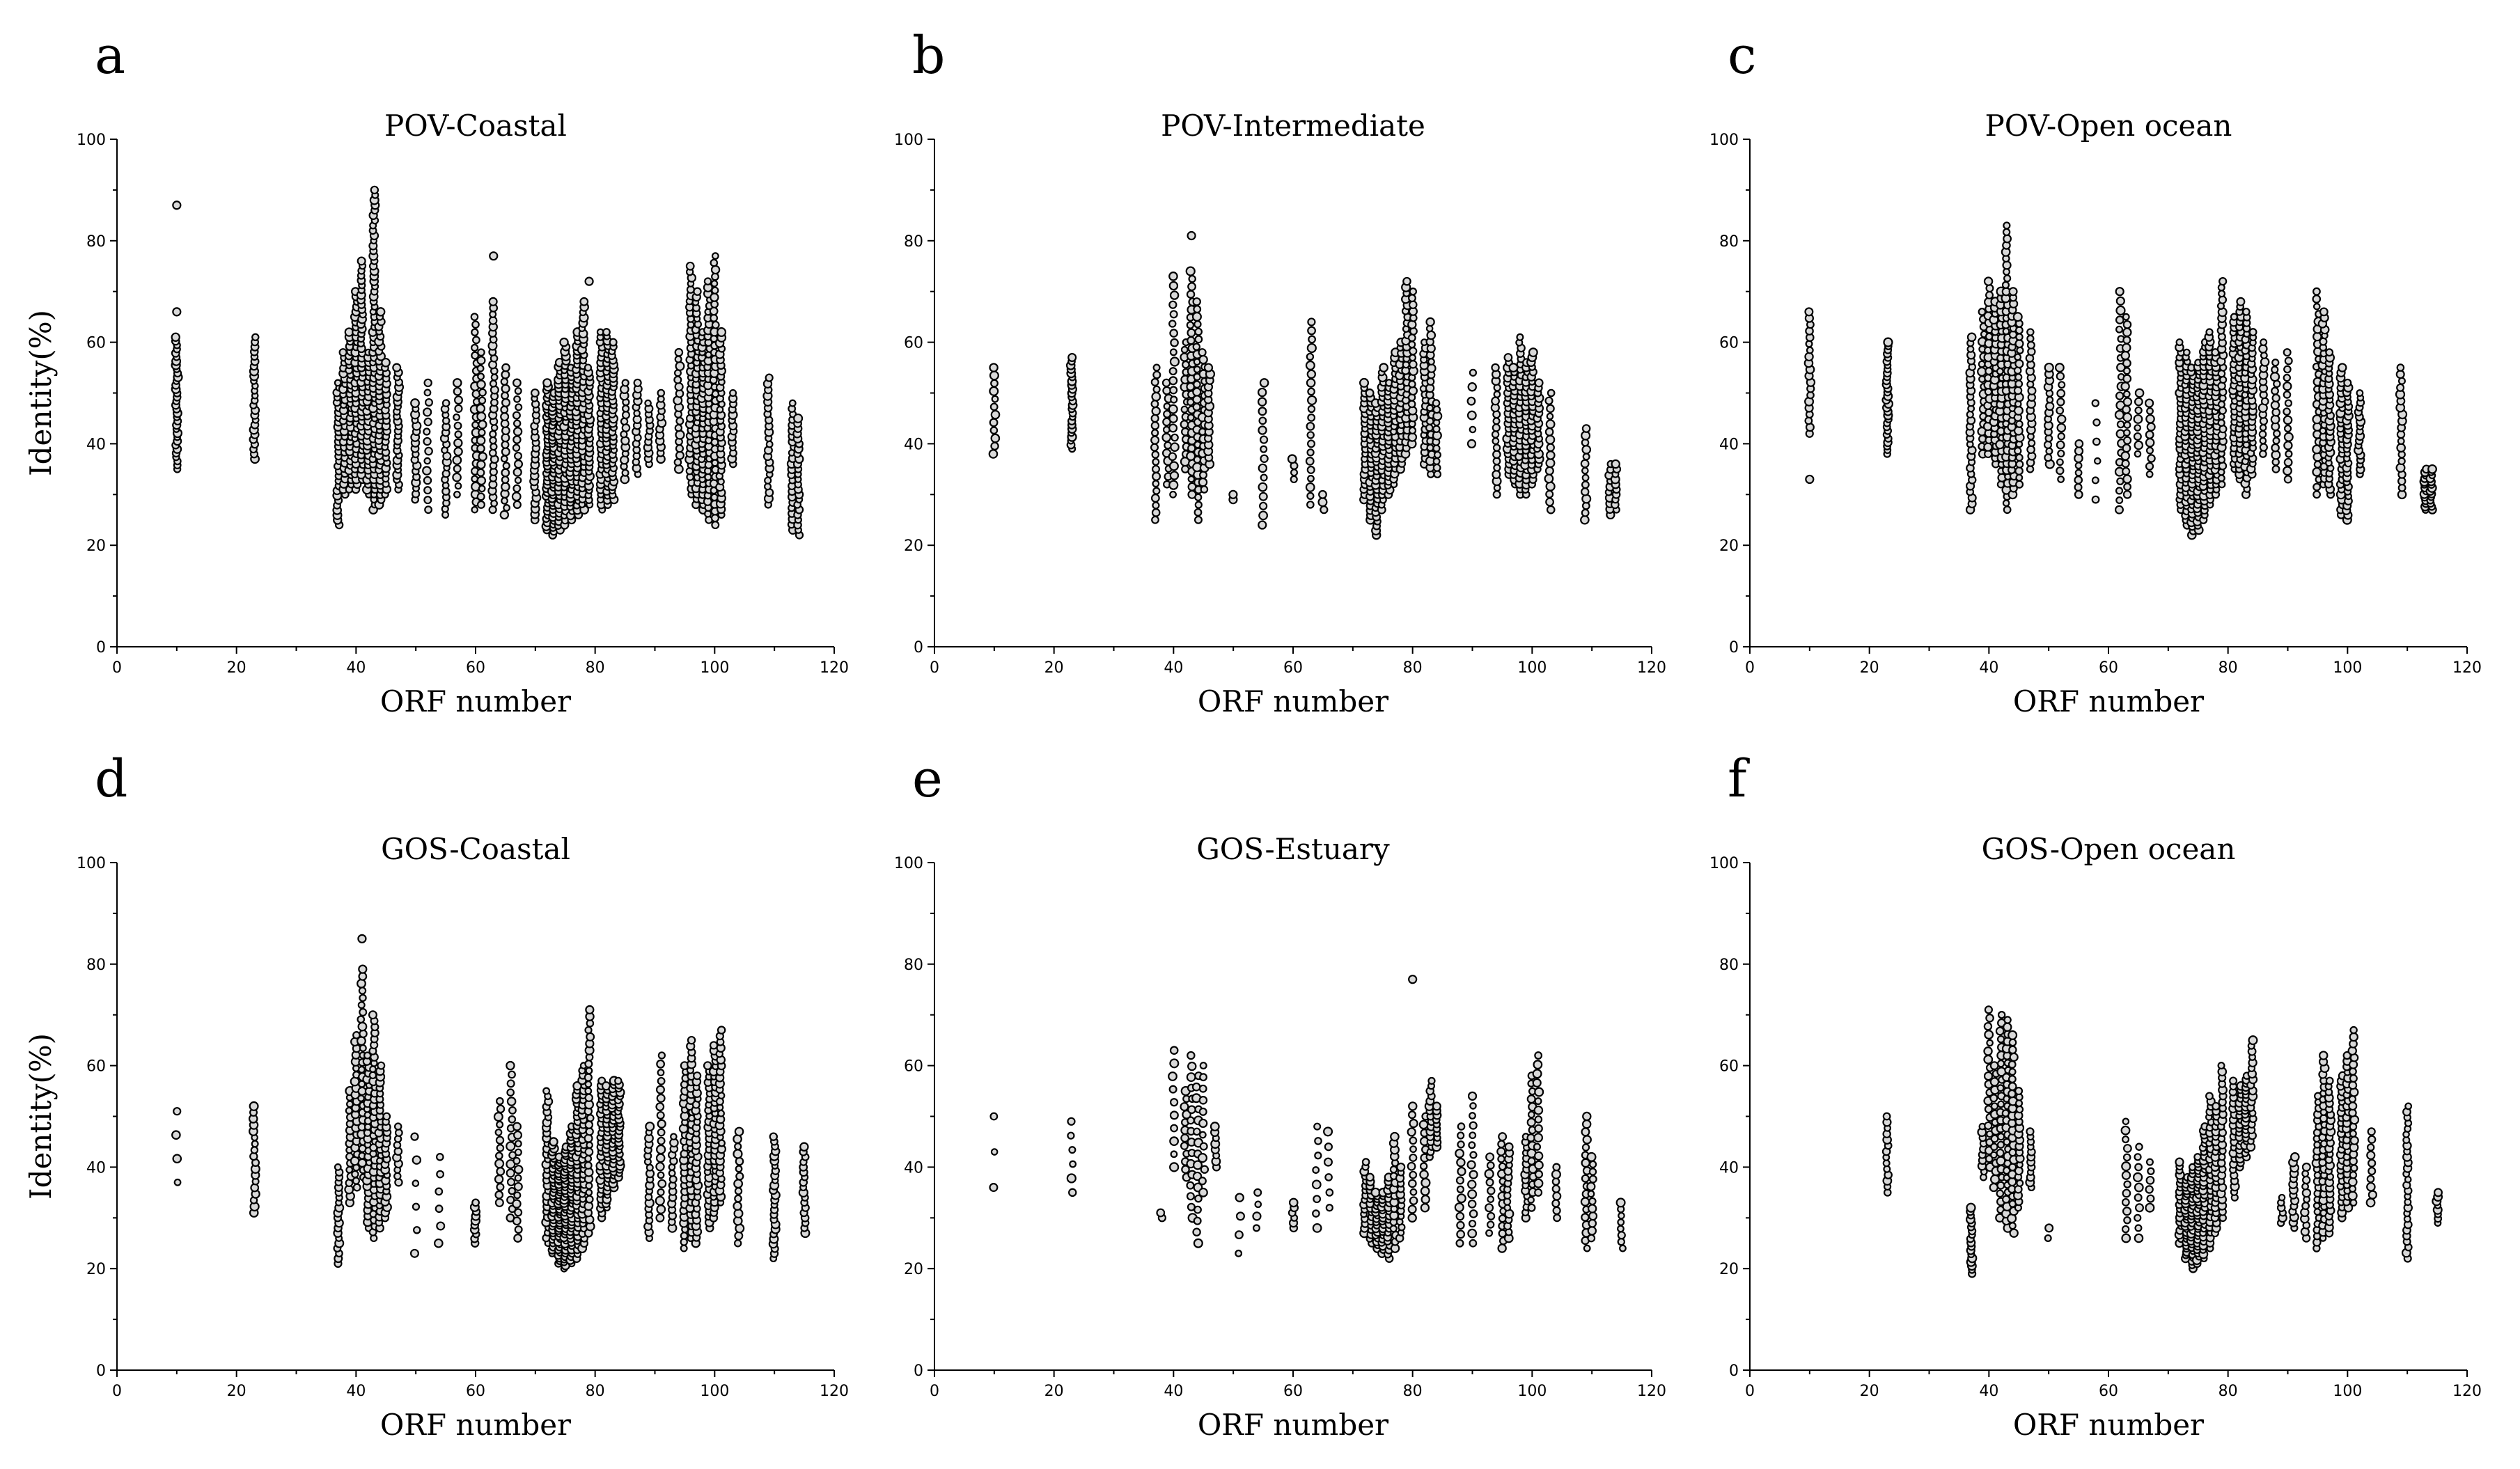  What do you see at coordinates (913, 444) in the screenshot?
I see `y-tick-label: 40` at bounding box center [913, 444].